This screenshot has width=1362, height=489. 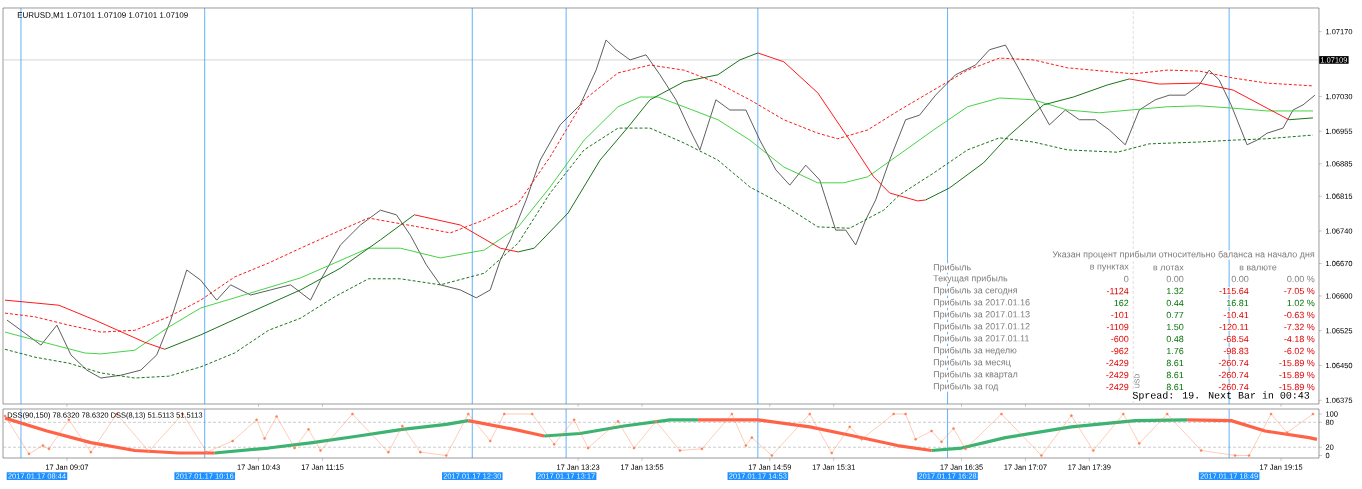 What do you see at coordinates (981, 303) in the screenshot?
I see `annotation: Прибыль за 2017.01.16` at bounding box center [981, 303].